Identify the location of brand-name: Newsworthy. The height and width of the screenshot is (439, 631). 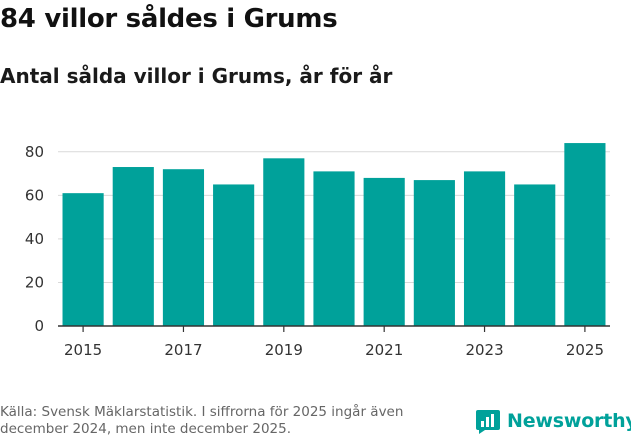
(569, 421).